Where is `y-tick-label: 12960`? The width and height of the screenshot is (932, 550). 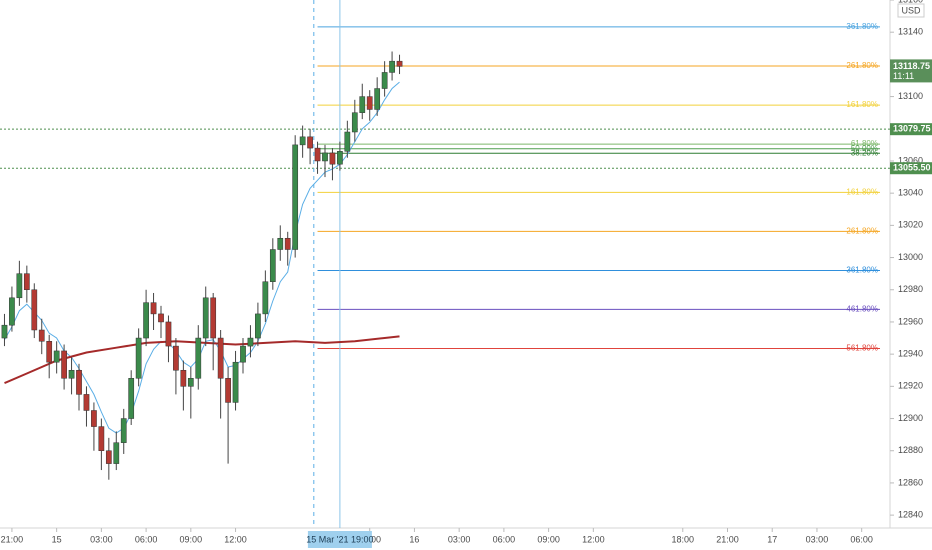
y-tick-label: 12960 is located at coordinates (910, 321).